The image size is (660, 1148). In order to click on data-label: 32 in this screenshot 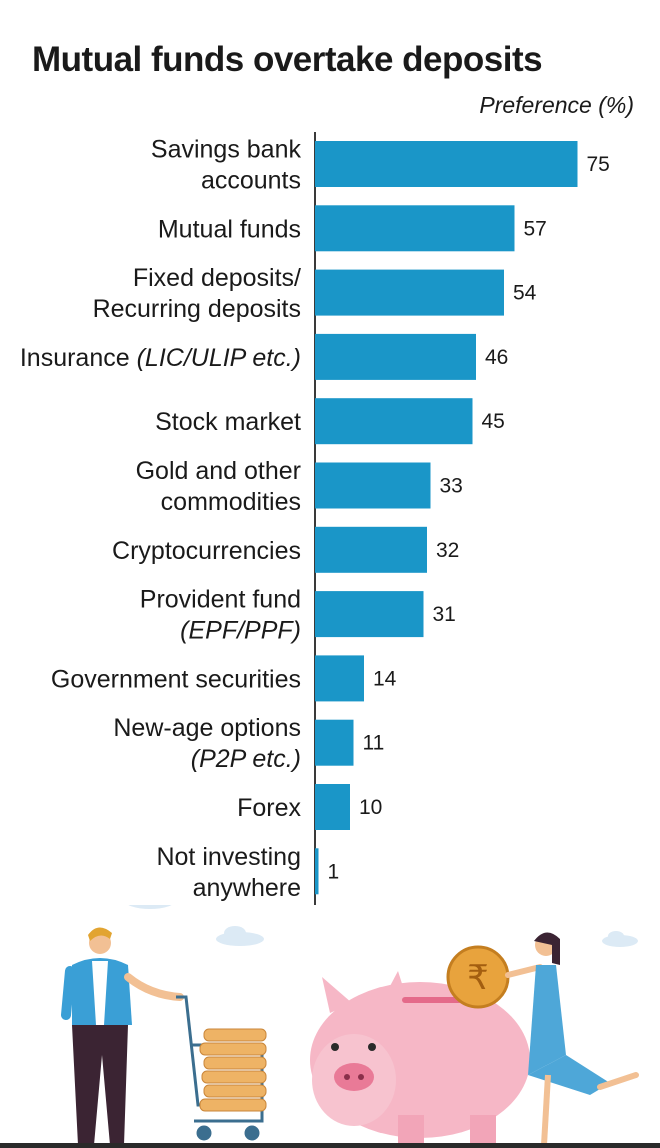, I will do `click(447, 550)`.